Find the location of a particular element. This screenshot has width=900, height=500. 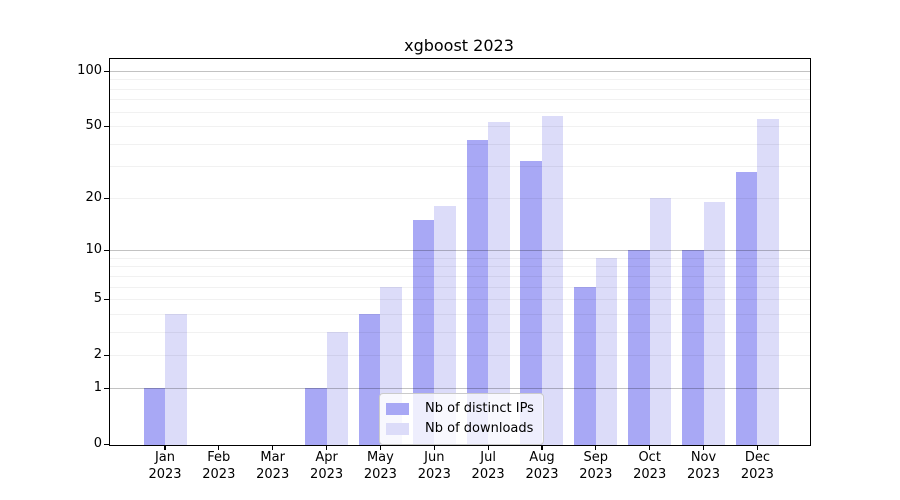

bar-oct-downloads is located at coordinates (660, 321).